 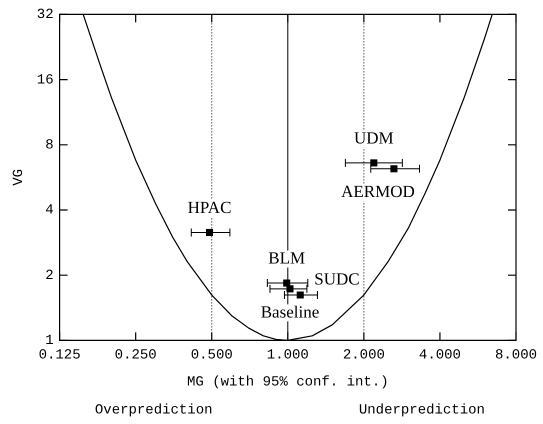 I want to click on series-label: HPAC, so click(x=210, y=207).